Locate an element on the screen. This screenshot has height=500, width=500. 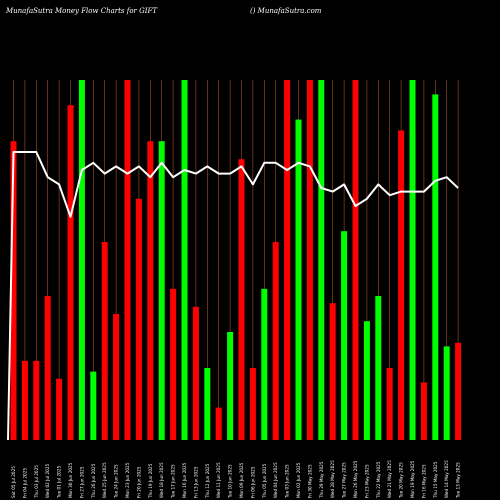
x-tick-label: Wed 25 Jun 2025 is located at coordinates (104, 480).